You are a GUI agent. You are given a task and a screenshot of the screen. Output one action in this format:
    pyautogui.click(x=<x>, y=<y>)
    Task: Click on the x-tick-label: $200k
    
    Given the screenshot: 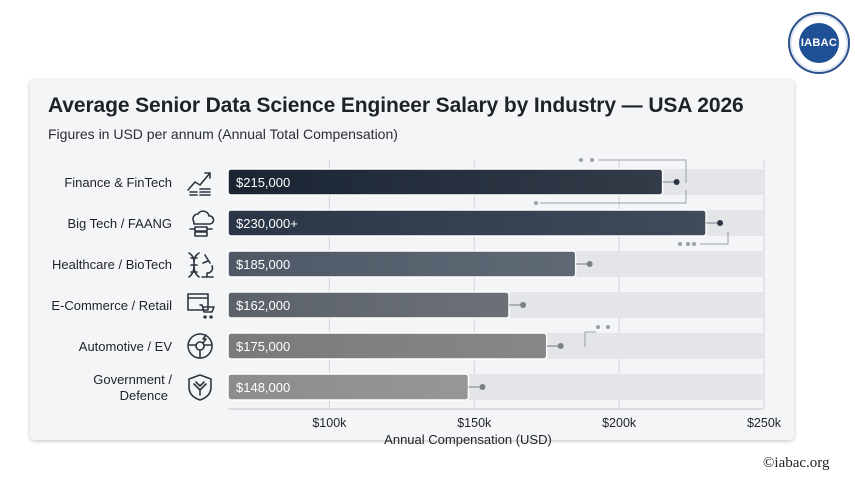 What is the action you would take?
    pyautogui.click(x=619, y=423)
    